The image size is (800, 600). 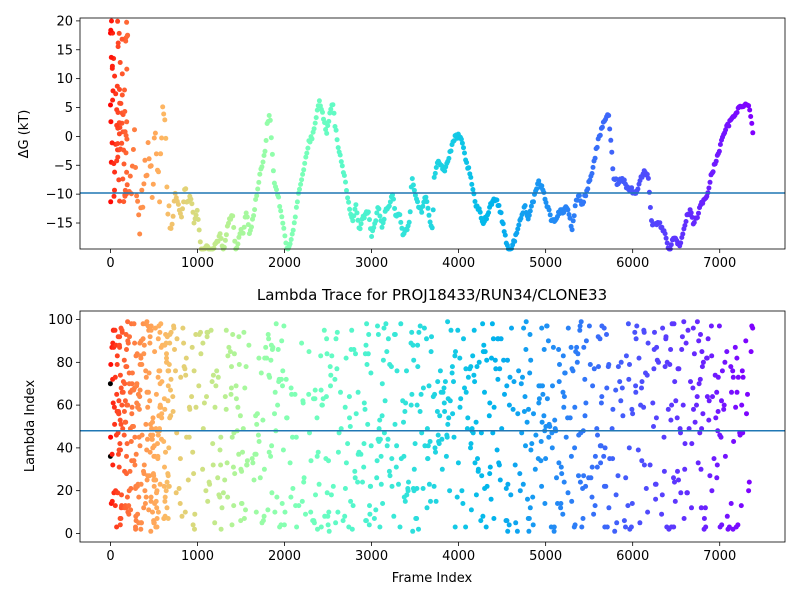 What do you see at coordinates (69, 108) in the screenshot?
I see `delta-g-y-tick-label: 5` at bounding box center [69, 108].